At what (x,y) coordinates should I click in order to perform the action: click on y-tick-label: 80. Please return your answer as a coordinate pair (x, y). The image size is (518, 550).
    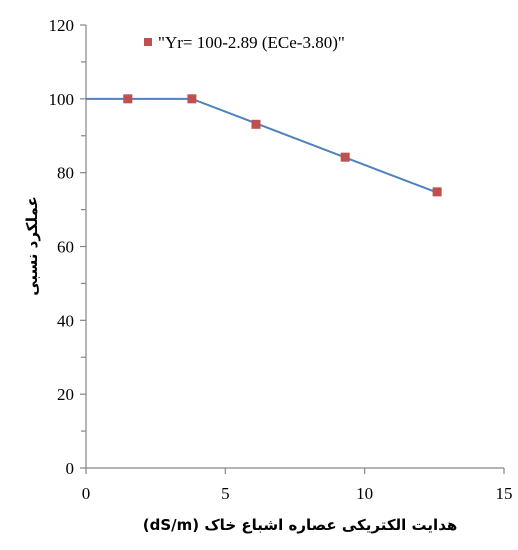
    Looking at the image, I should click on (65, 173).